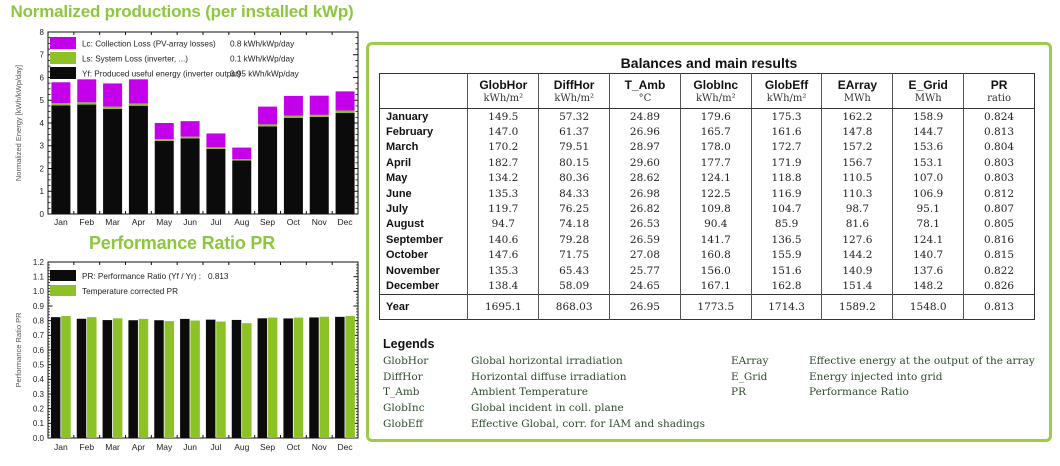  I want to click on value-cell: 151.4, so click(857, 286).